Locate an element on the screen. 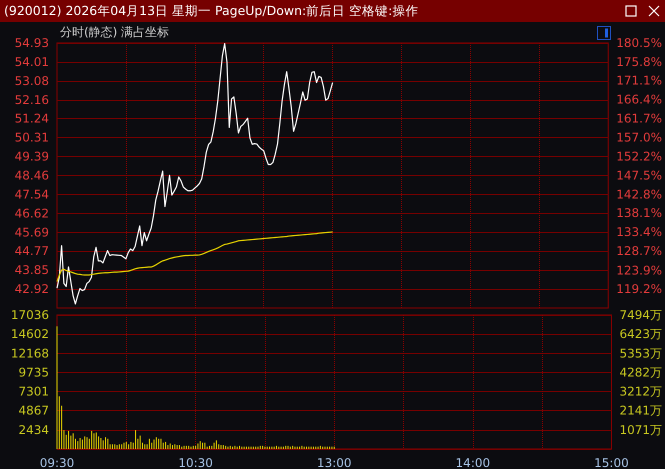 This screenshot has height=469, width=665. x-tick-label: 10:30 is located at coordinates (195, 462).